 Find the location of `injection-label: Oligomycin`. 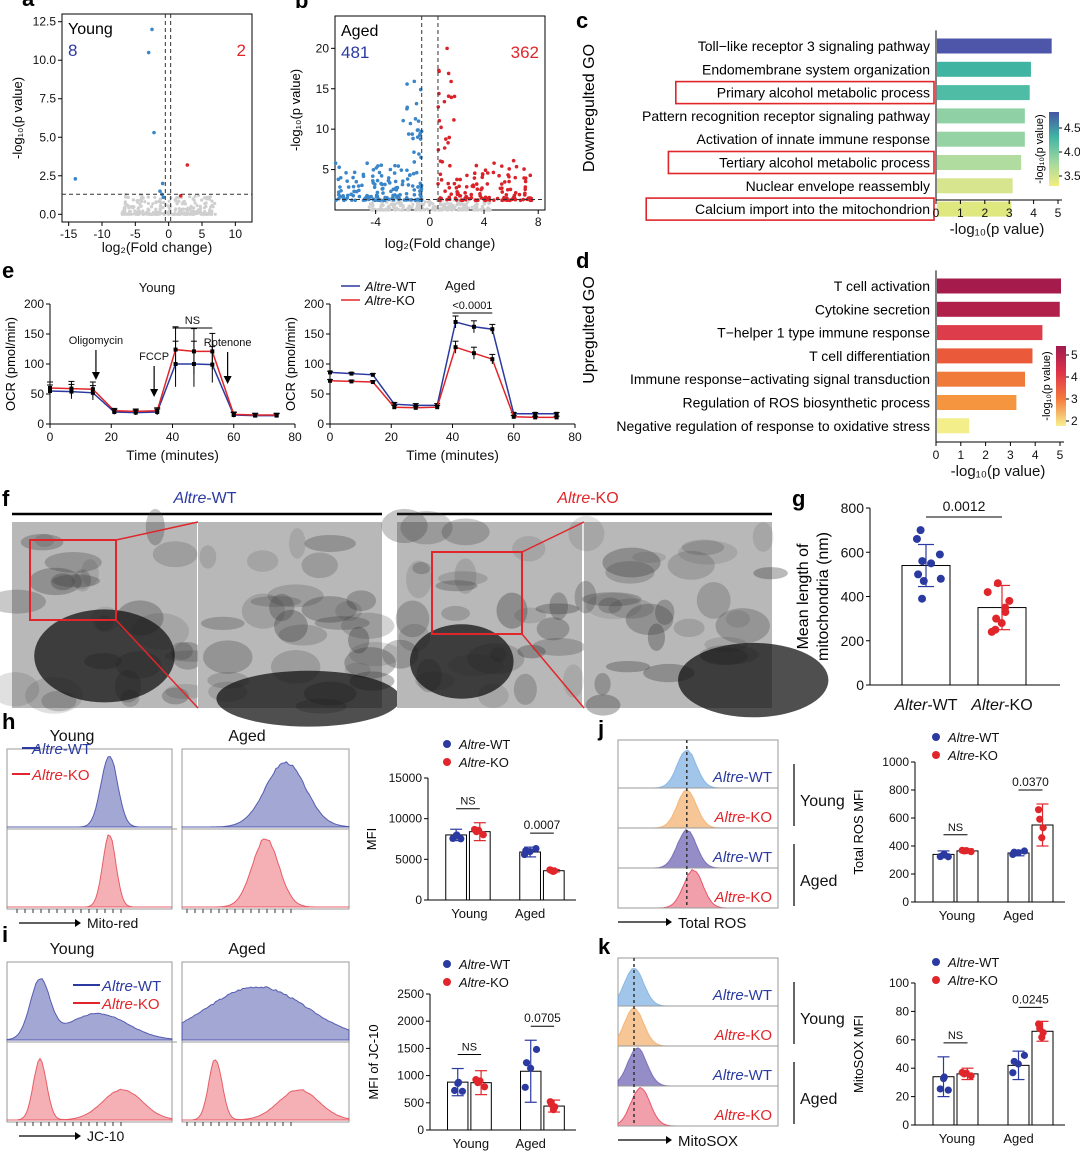

injection-label: Oligomycin is located at coordinates (96, 341).